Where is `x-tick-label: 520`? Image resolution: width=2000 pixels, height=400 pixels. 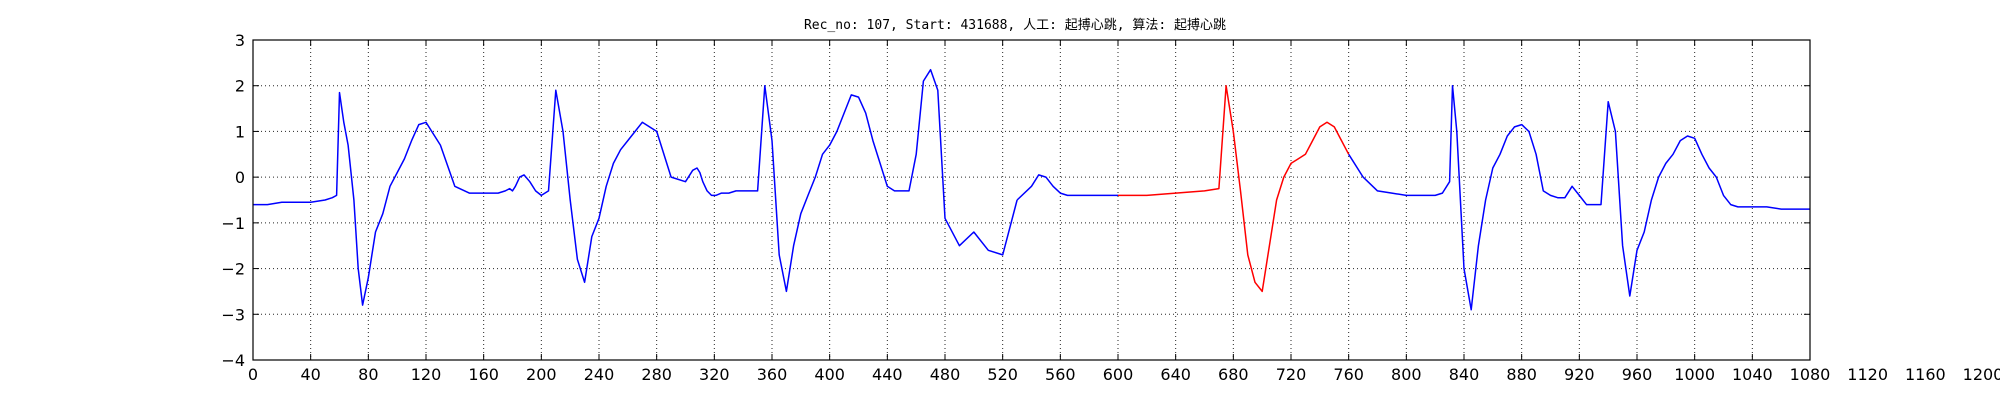
x-tick-label: 520 is located at coordinates (1002, 374).